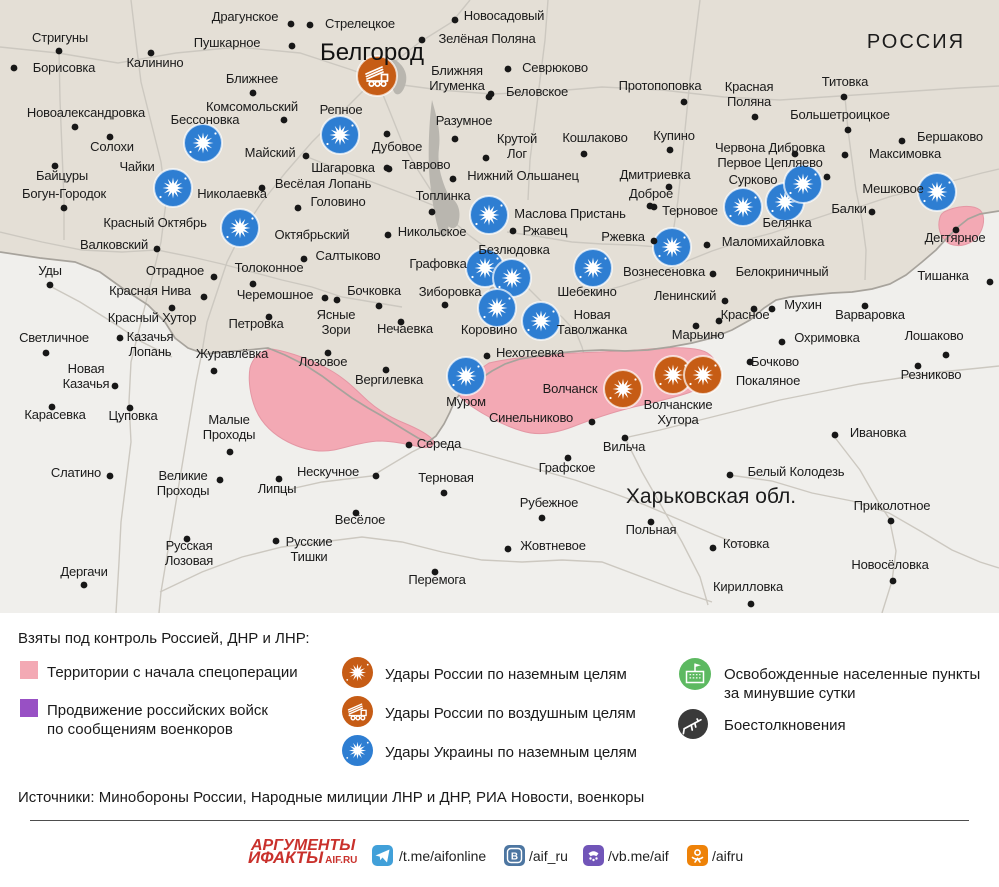  Describe the element at coordinates (336, 322) in the screenshot. I see `town-label: Ясные Зори` at that location.